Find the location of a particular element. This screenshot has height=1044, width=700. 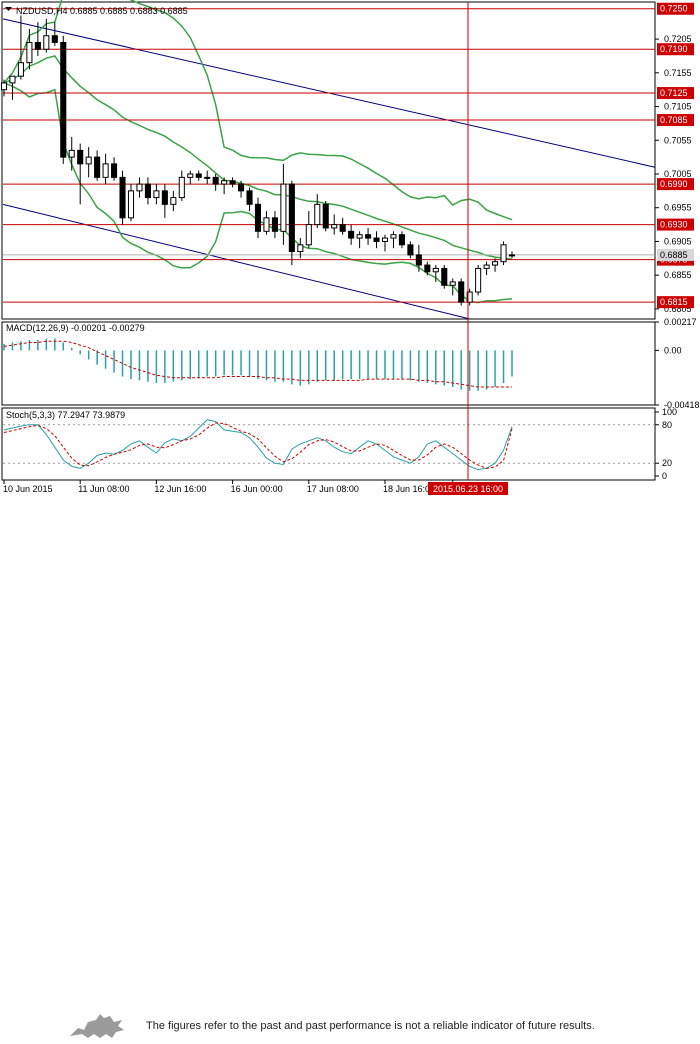

macd-label: MACD(12,26,9) -0.00201 -0.00279 is located at coordinates (75, 328).